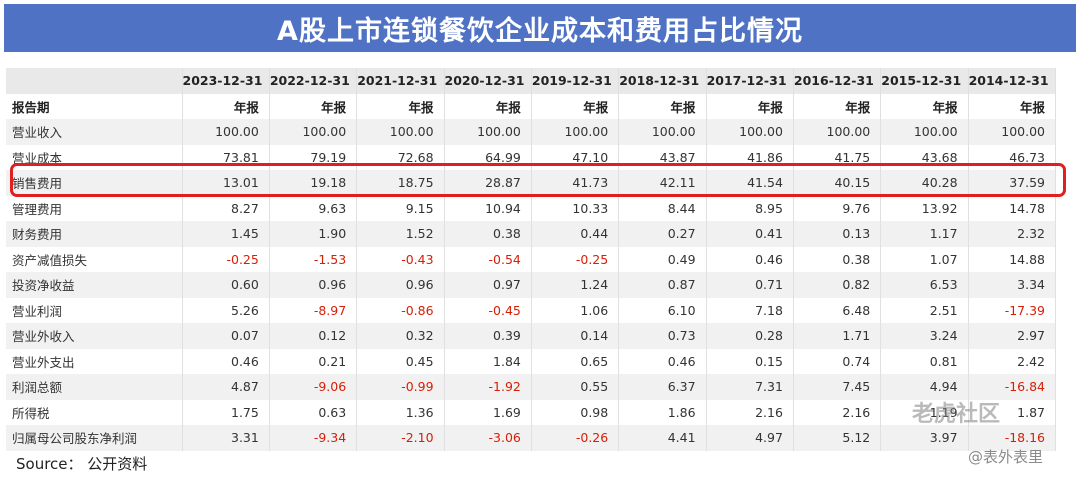  What do you see at coordinates (226, 310) in the screenshot?
I see `value-cell: 5.26` at bounding box center [226, 310].